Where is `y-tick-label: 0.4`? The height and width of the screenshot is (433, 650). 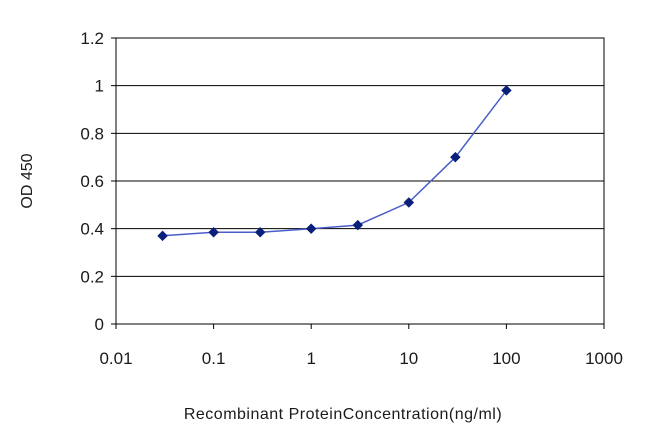
y-tick-label: 0.4 is located at coordinates (92, 229).